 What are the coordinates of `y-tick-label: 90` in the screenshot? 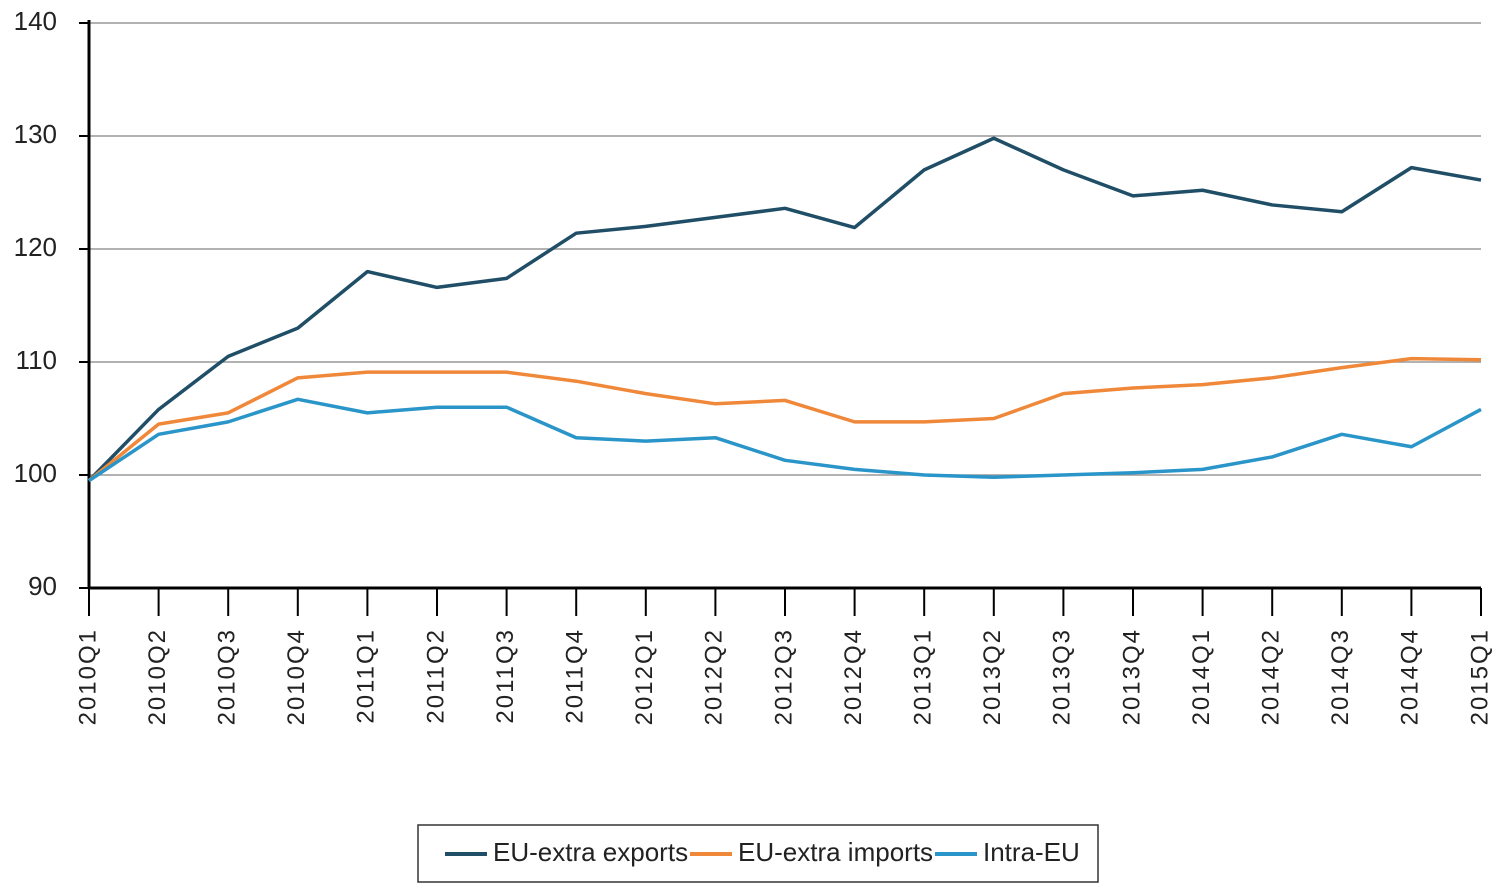 It's located at (42, 586).